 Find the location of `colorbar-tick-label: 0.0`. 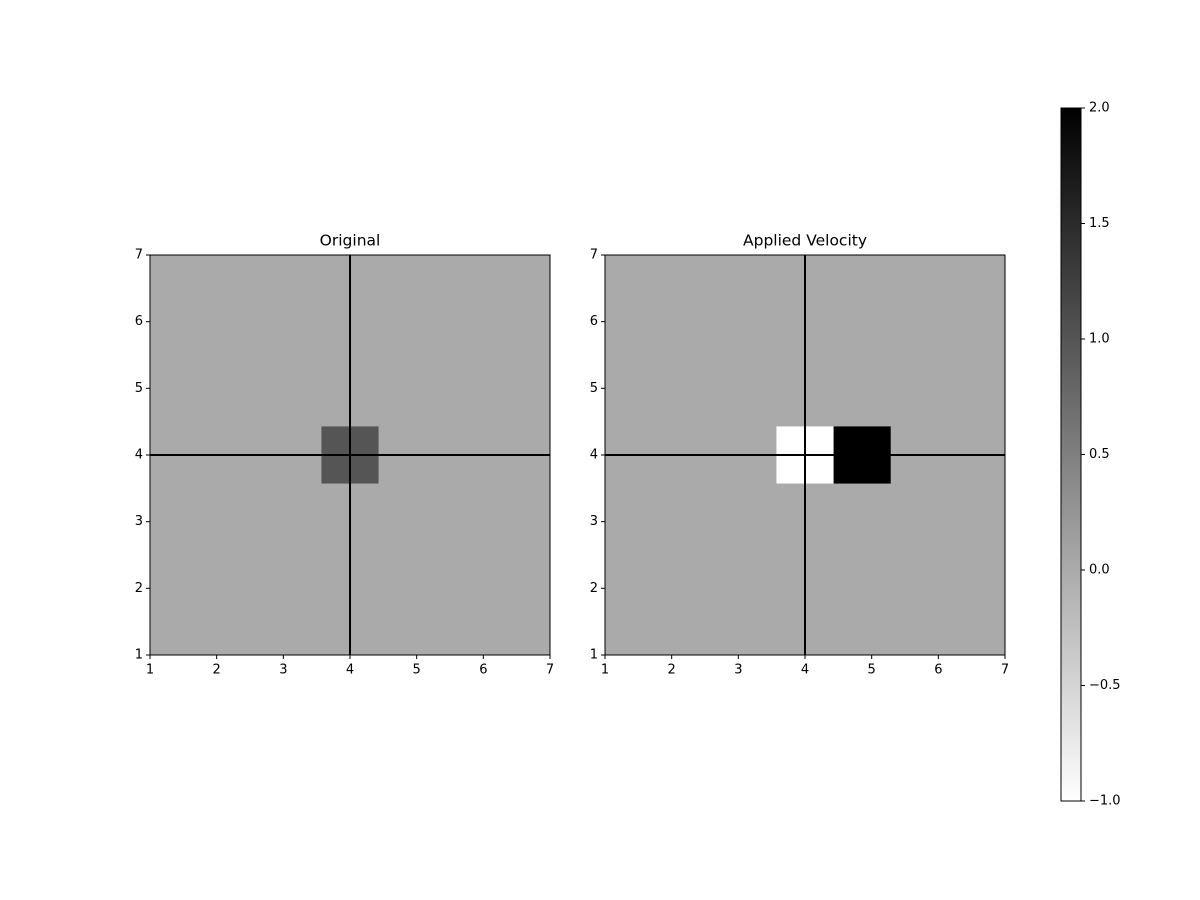

colorbar-tick-label: 0.0 is located at coordinates (1099, 570).